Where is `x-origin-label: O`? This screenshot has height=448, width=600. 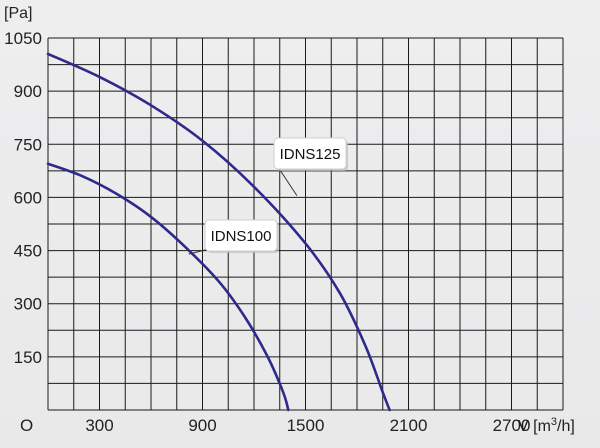 x-origin-label: O is located at coordinates (26, 425).